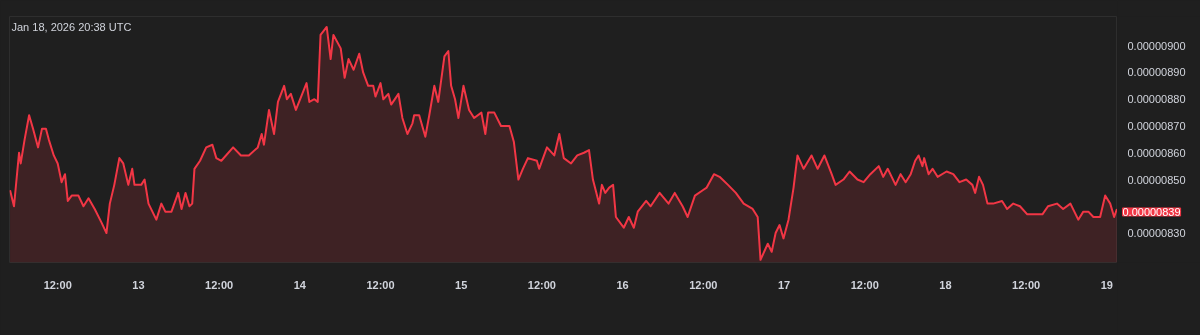 The image size is (1200, 335). Describe the element at coordinates (1156, 99) in the screenshot. I see `y-tick-label: 0.00000880` at that location.